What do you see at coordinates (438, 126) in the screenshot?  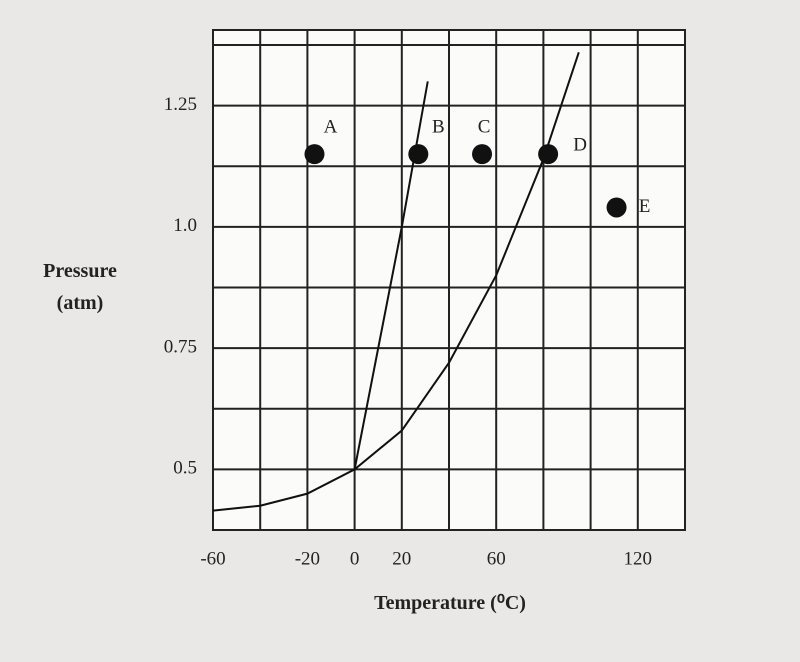 I see `point-label: B` at bounding box center [438, 126].